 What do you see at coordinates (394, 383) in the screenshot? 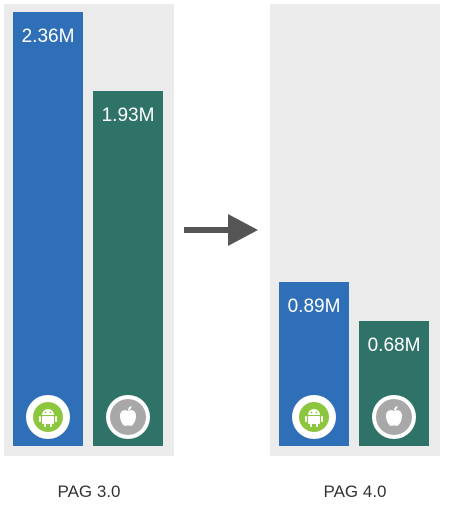
I see `bar-pag4-apple: 0.68M` at bounding box center [394, 383].